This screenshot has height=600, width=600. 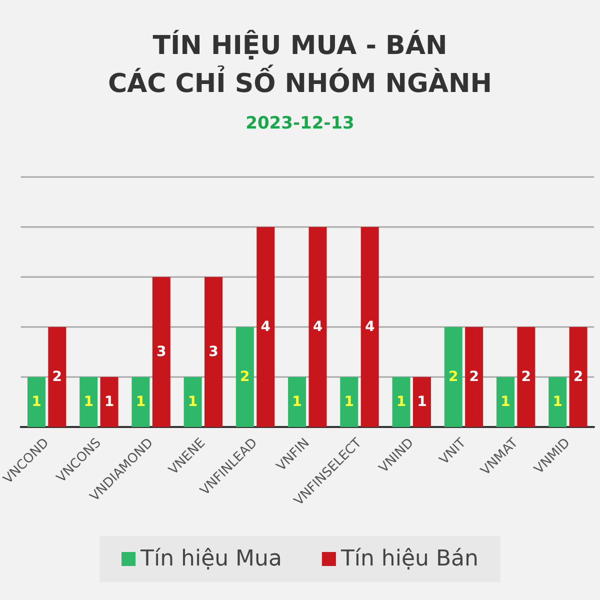 What do you see at coordinates (211, 559) in the screenshot?
I see `legend-label: Tín hiệu Mua` at bounding box center [211, 559].